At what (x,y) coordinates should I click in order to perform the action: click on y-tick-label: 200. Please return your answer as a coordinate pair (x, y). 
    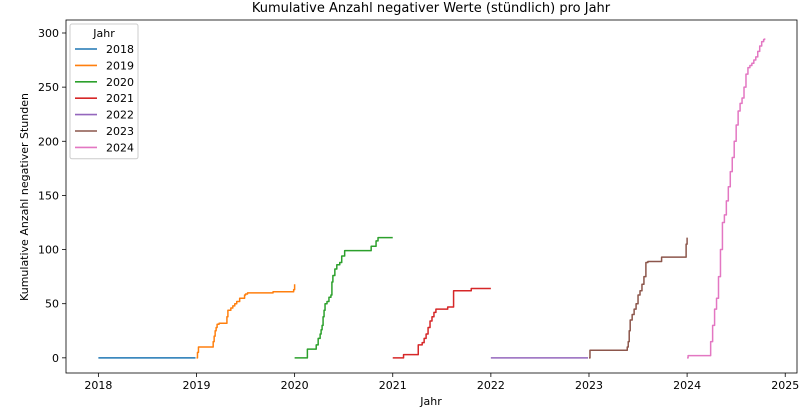
    Looking at the image, I should click on (48, 141).